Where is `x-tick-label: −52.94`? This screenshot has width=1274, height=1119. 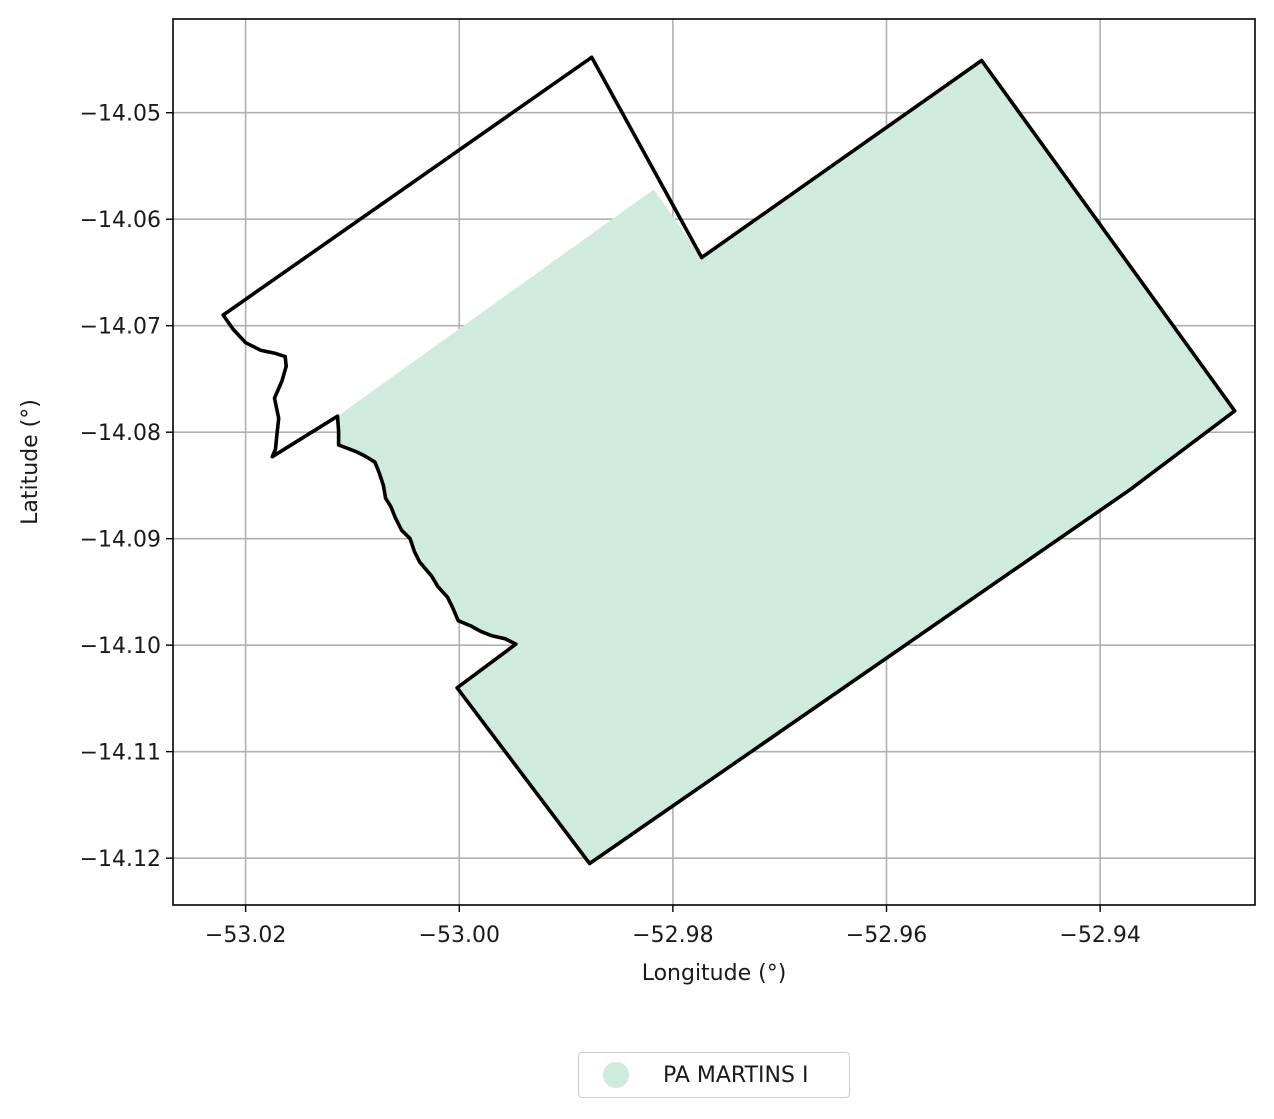 x-tick-label: −52.94 is located at coordinates (1099, 935).